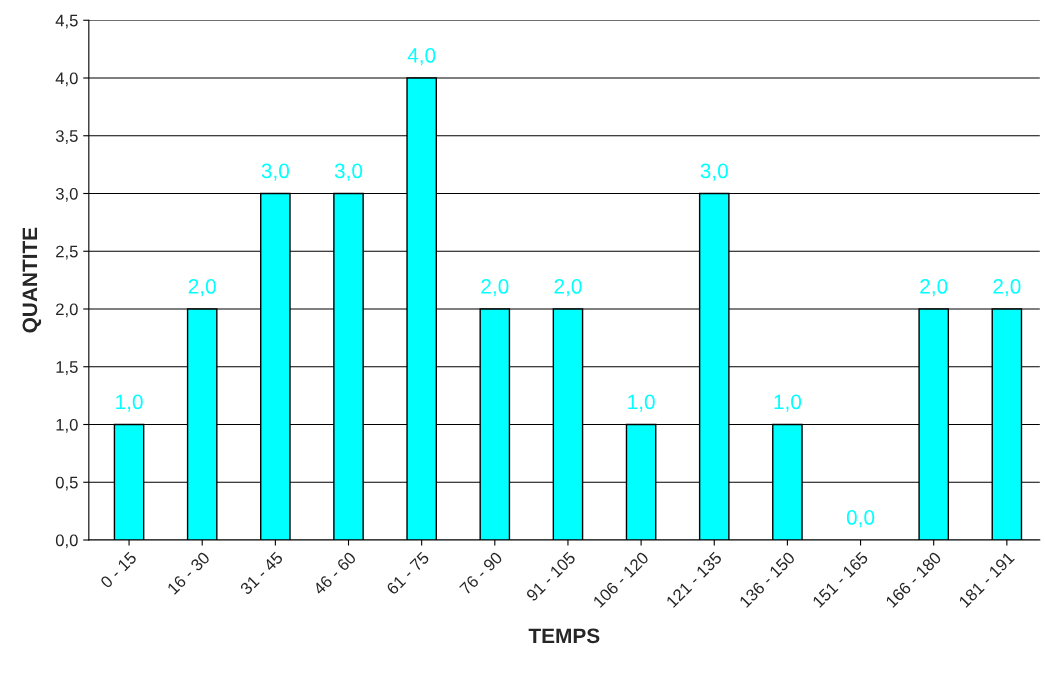 This screenshot has height=675, width=1045. Describe the element at coordinates (481, 573) in the screenshot. I see `x-tick-label: 76 - 90` at that location.